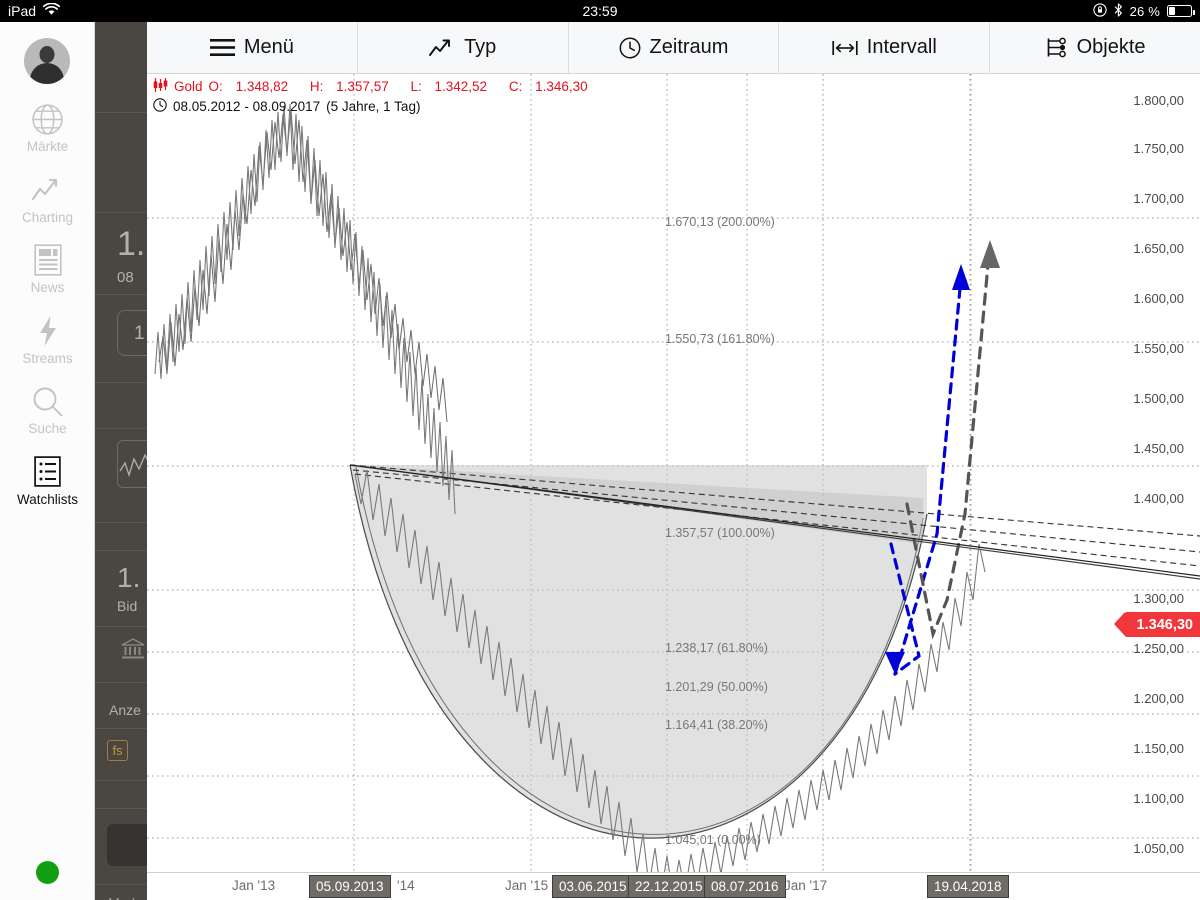 The height and width of the screenshot is (900, 1200). I want to click on clock-icon, so click(630, 48).